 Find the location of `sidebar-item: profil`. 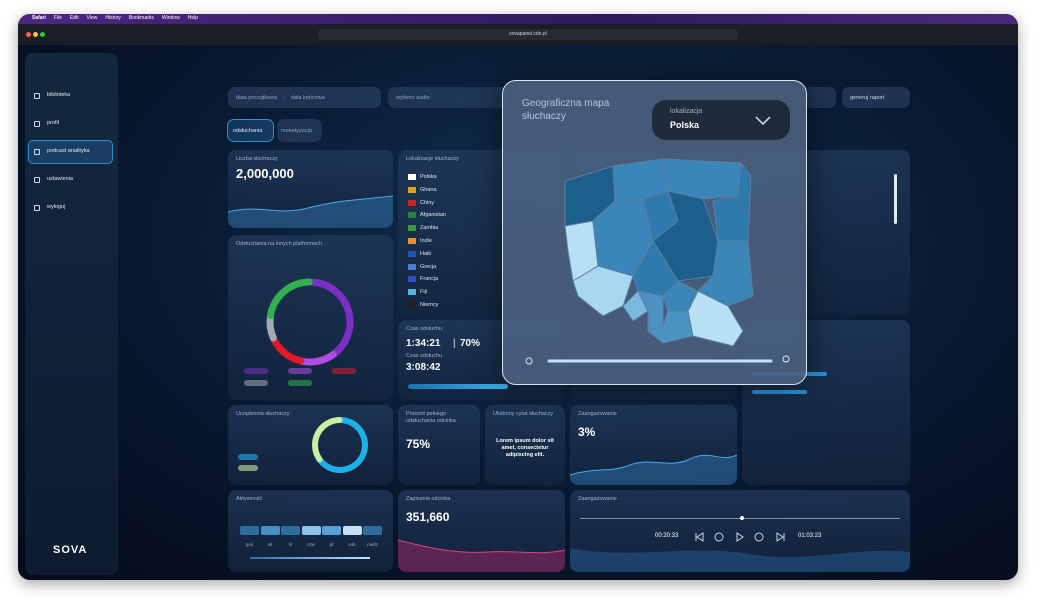

sidebar-item: profil is located at coordinates (53, 123).